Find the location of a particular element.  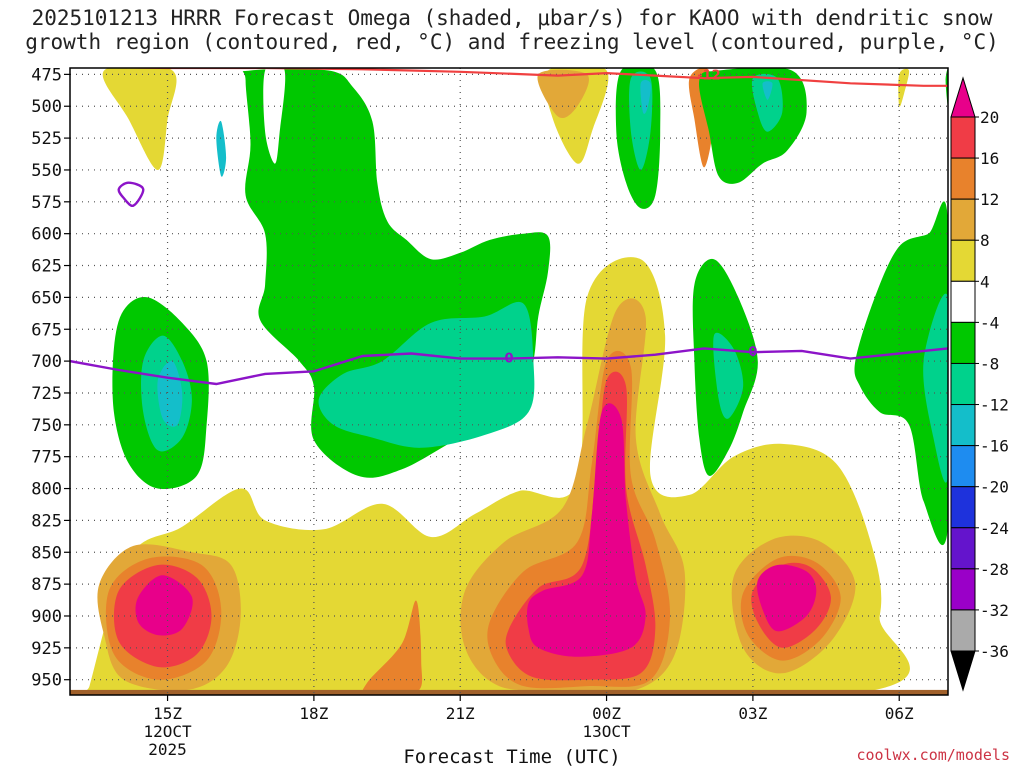

y-tick-label: 550 is located at coordinates (46, 171).